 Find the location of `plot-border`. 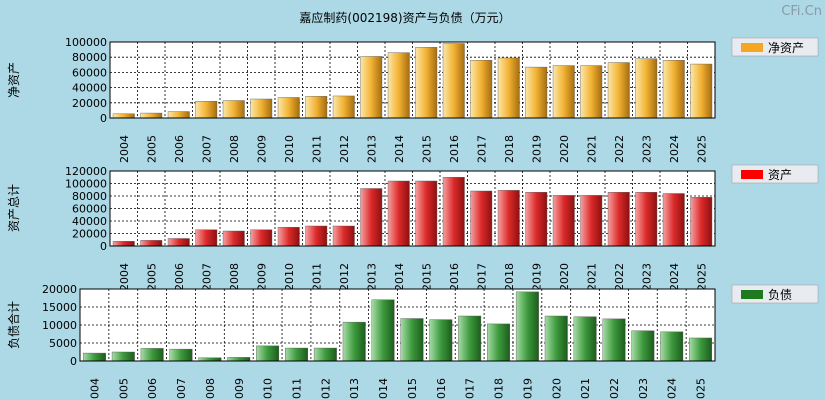

plot-border is located at coordinates (412, 80).